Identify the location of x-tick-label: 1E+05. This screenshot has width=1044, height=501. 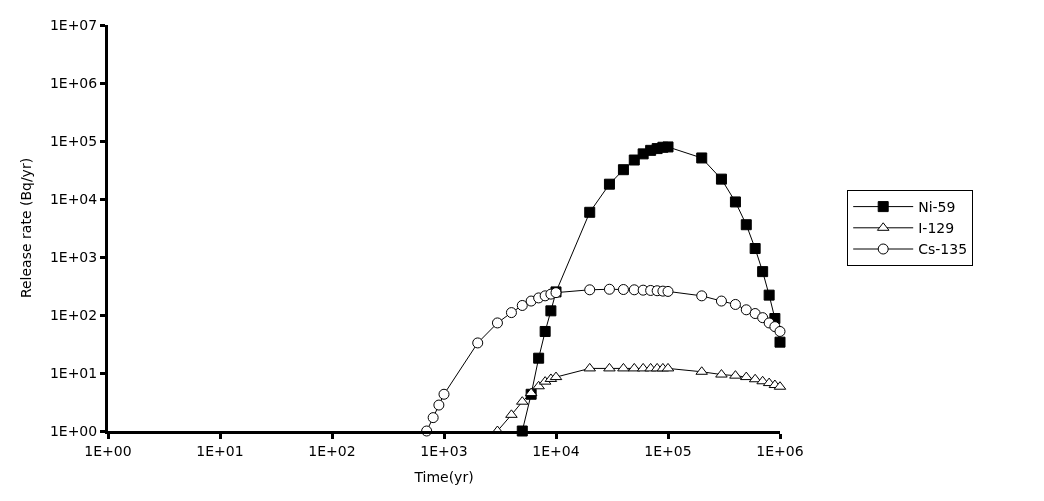
(668, 450).